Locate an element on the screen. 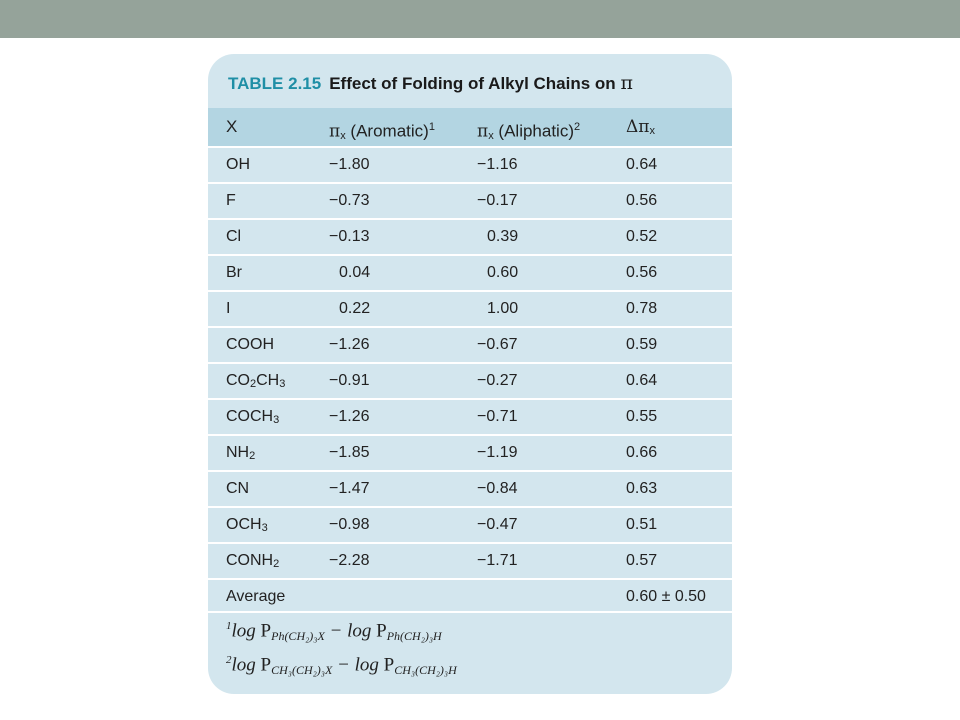 The height and width of the screenshot is (720, 960). footnote-subscript: Ph(CH₂)₃H is located at coordinates (414, 636).